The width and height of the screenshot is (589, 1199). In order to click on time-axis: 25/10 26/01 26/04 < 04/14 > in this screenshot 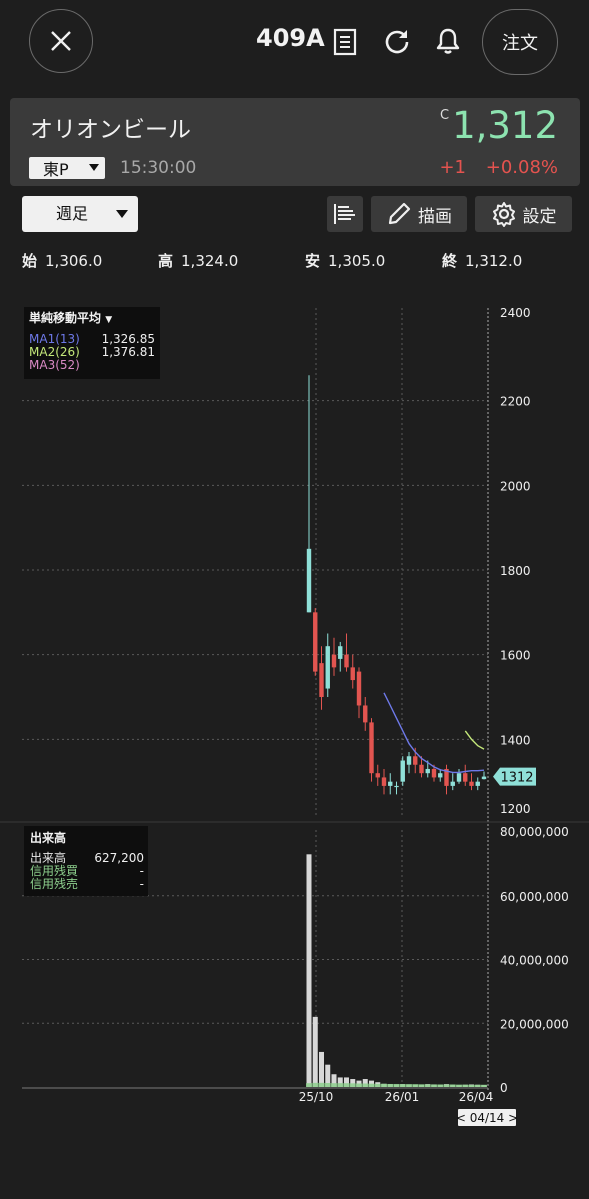, I will do `click(408, 1108)`.